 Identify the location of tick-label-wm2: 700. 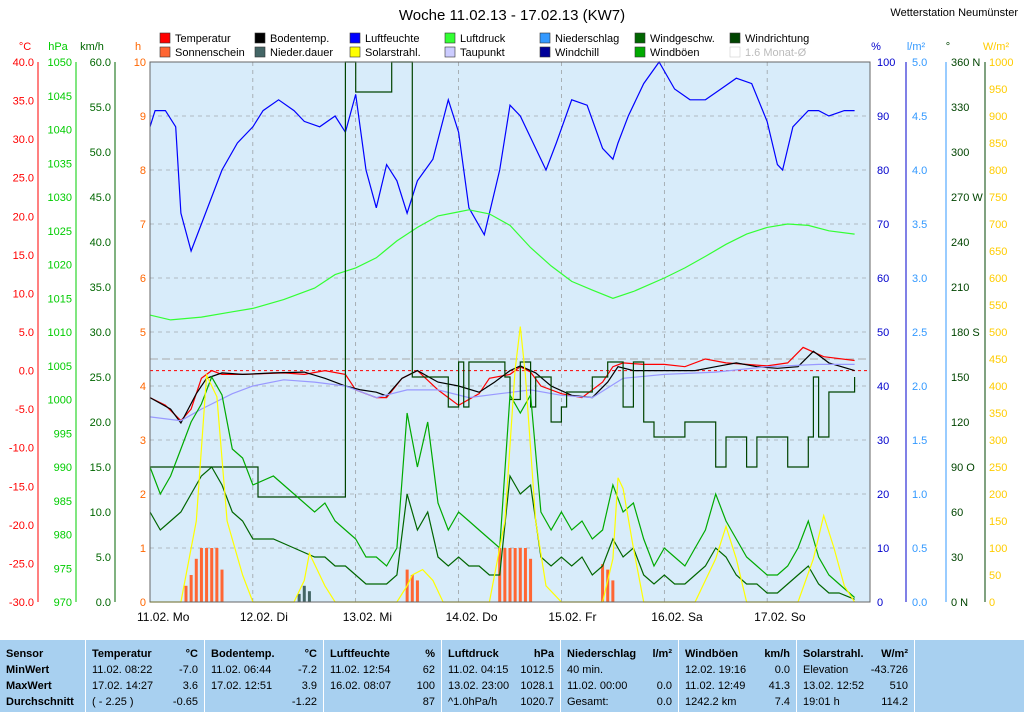
(998, 225).